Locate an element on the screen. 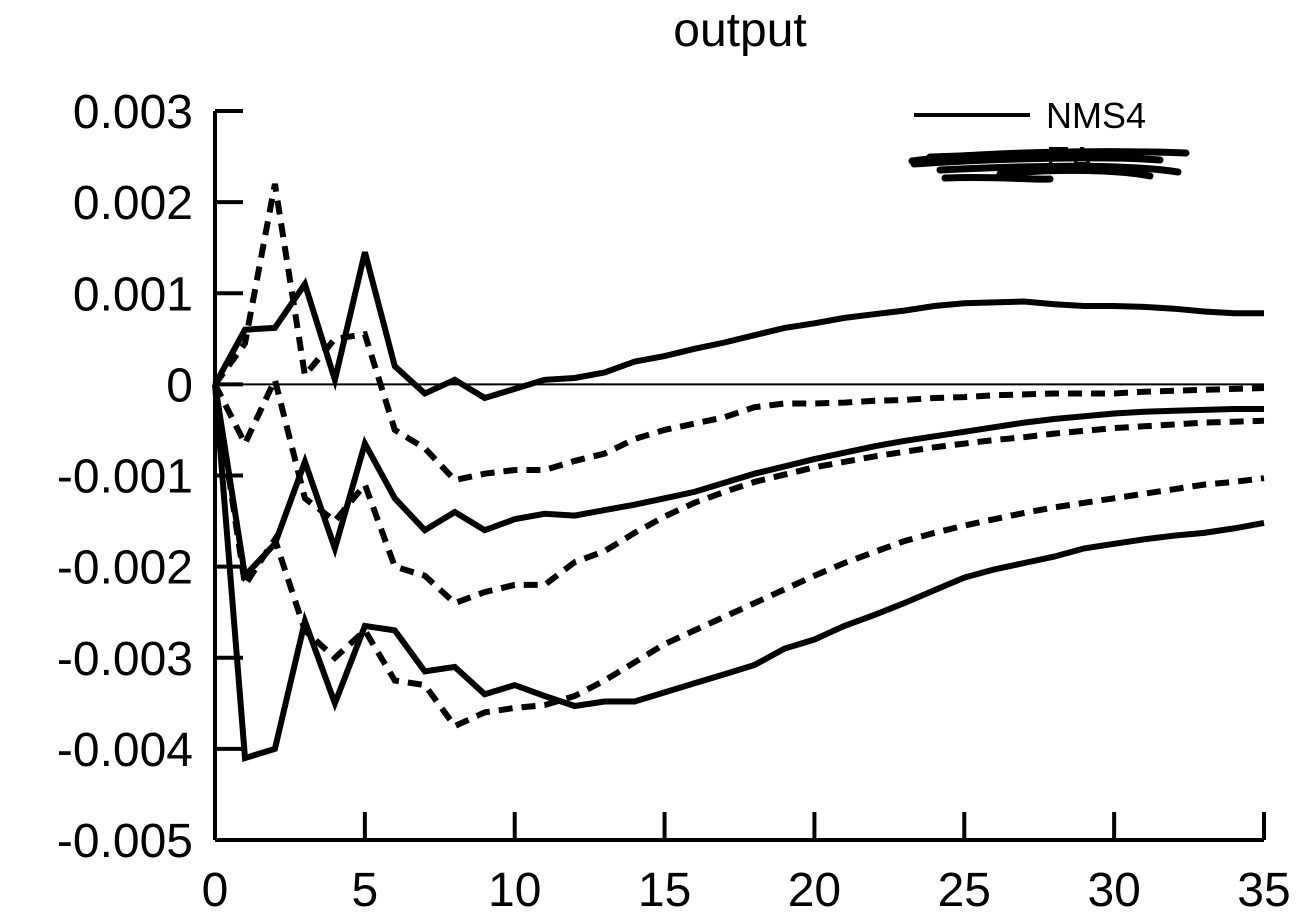 Image resolution: width=1307 pixels, height=918 pixels. x-tick-label: 30 is located at coordinates (1113, 890).